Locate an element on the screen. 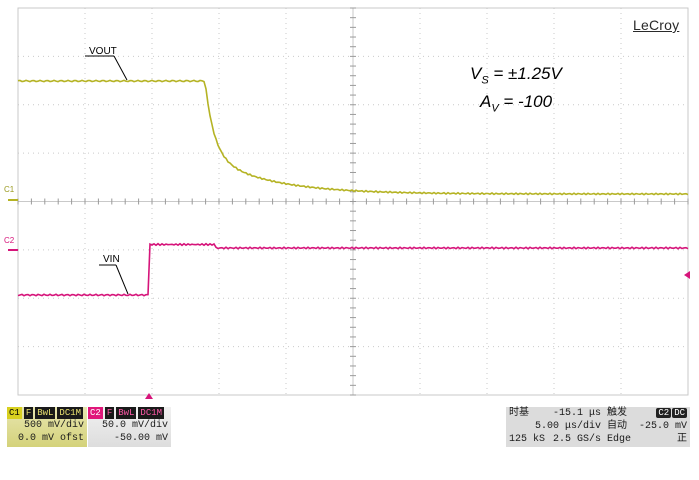  vin-label: VIN is located at coordinates (111, 259).